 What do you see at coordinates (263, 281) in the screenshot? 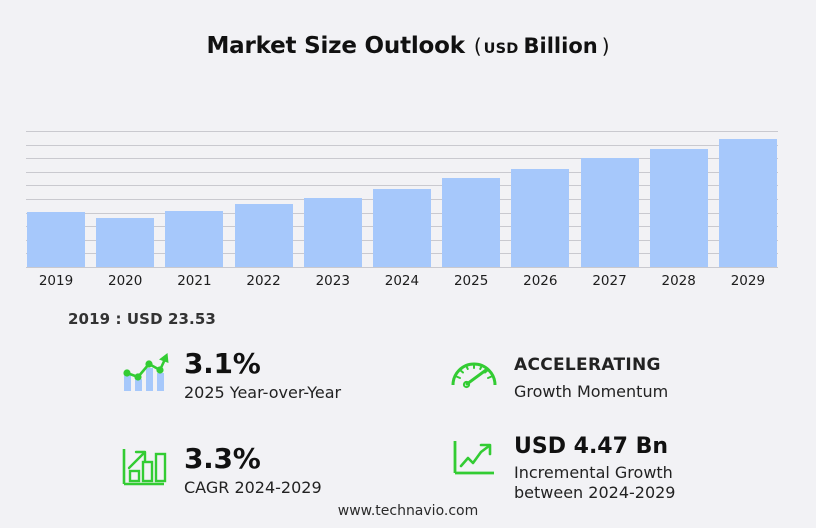
I see `x-axis-label: 2022` at bounding box center [263, 281].